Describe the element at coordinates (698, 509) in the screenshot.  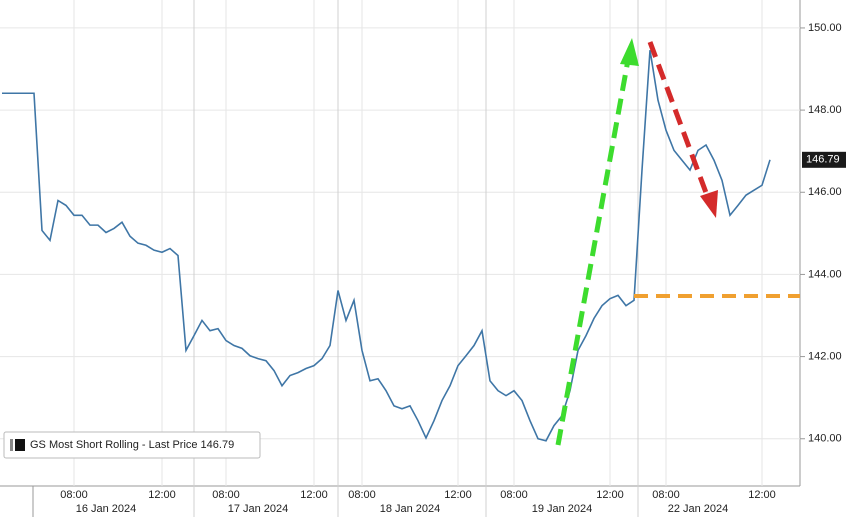
I see `date-label: 22 Jan 2024` at that location.